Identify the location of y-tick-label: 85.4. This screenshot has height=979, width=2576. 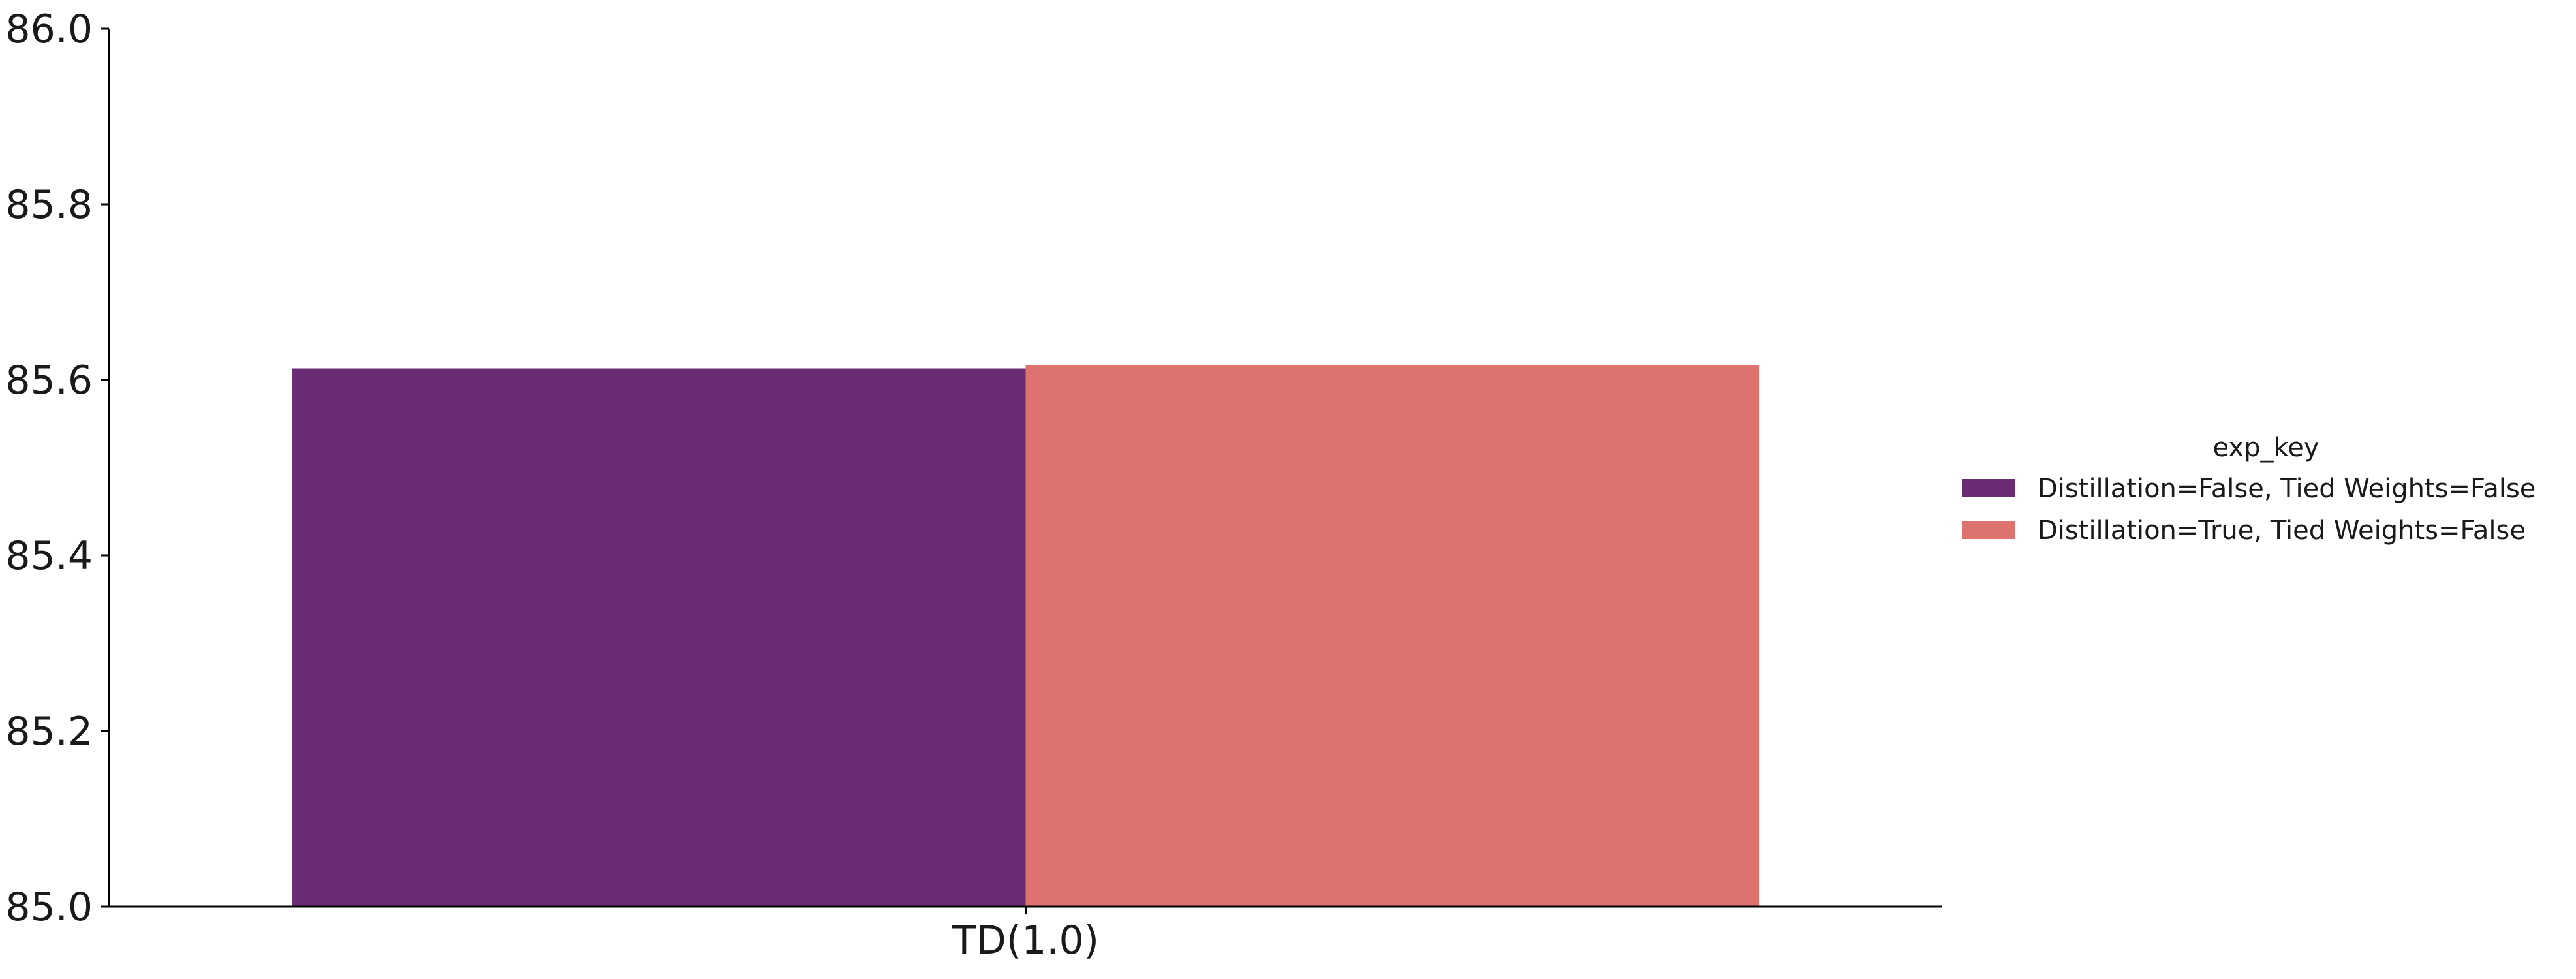
(49, 556).